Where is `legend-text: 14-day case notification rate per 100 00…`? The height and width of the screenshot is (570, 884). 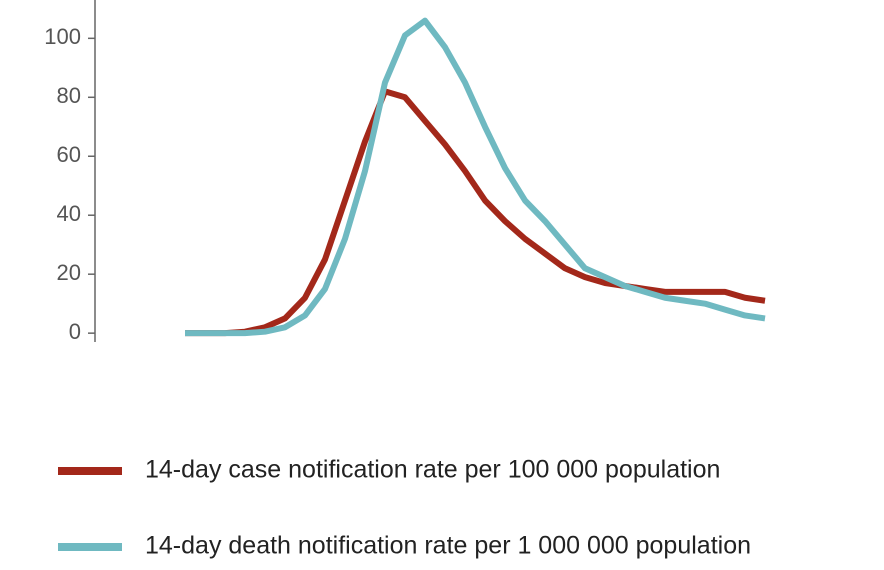
legend-text: 14-day case notification rate per 100 00… is located at coordinates (432, 470).